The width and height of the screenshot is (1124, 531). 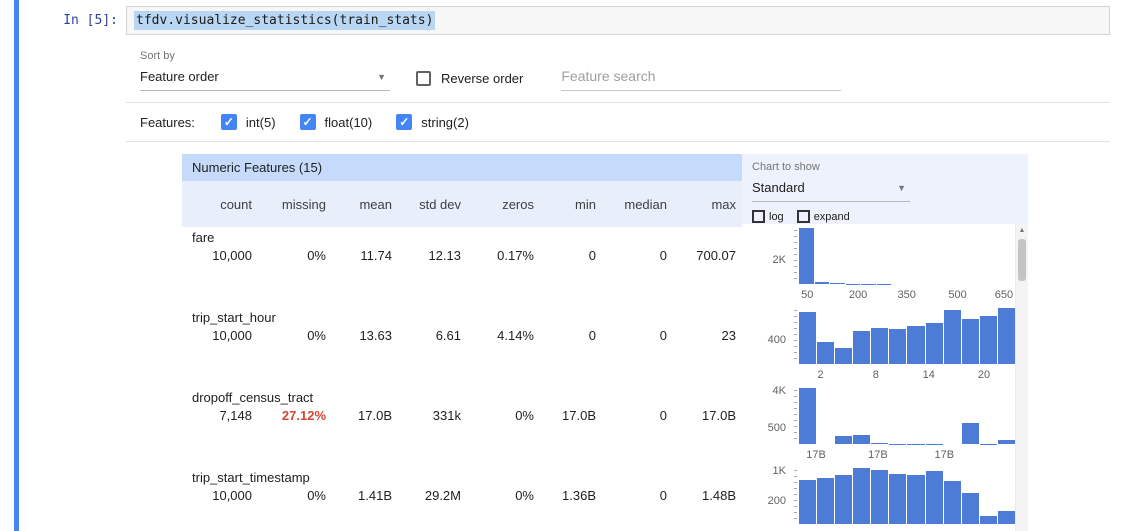 I want to click on stat-std-dev: 331k, so click(x=446, y=415).